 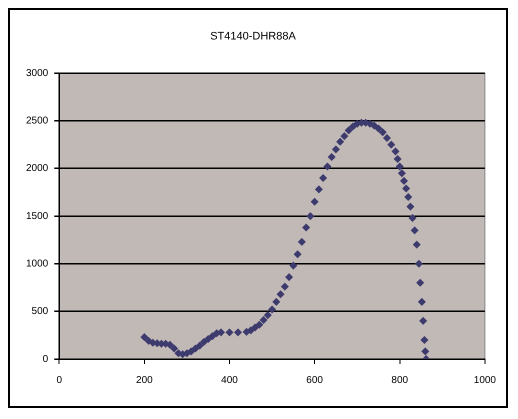 What do you see at coordinates (315, 380) in the screenshot?
I see `x-tick-label: 600` at bounding box center [315, 380].